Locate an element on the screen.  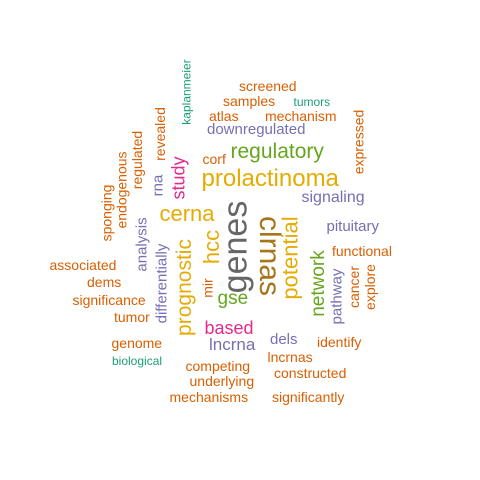
word-identify: identify is located at coordinates (339, 342).